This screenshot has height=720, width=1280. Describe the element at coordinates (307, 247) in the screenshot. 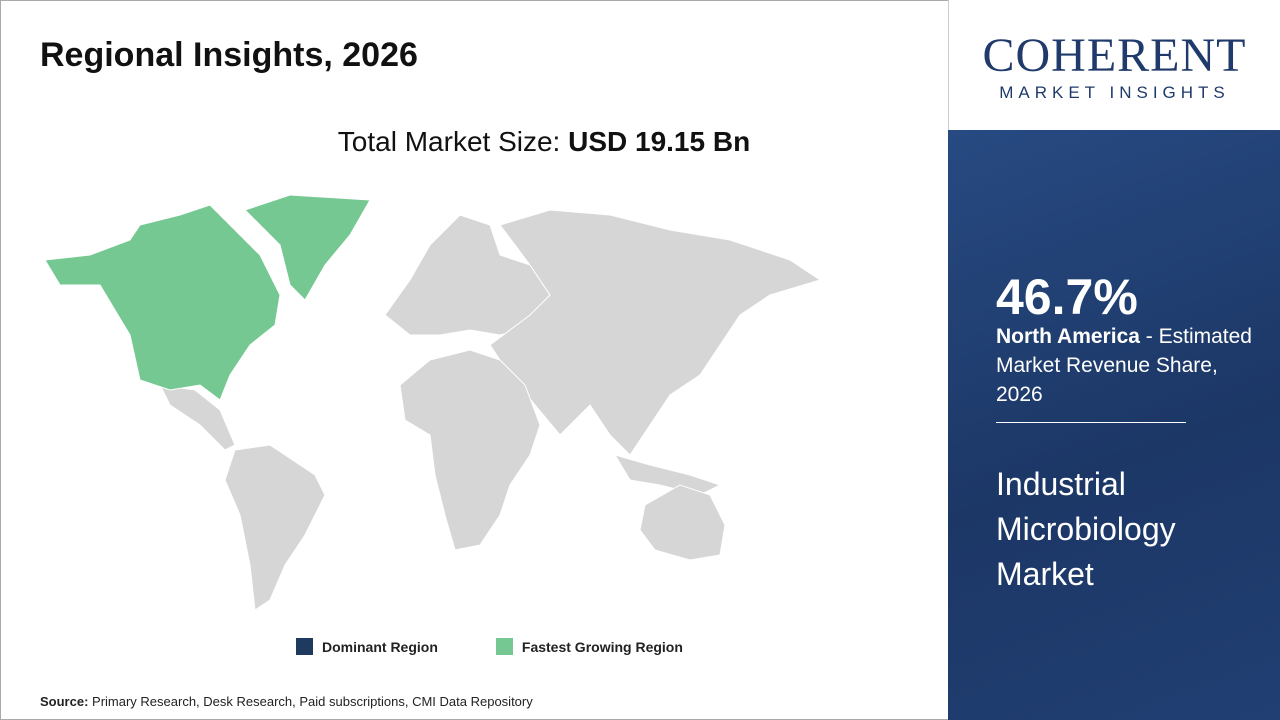

I see `greenland` at that location.